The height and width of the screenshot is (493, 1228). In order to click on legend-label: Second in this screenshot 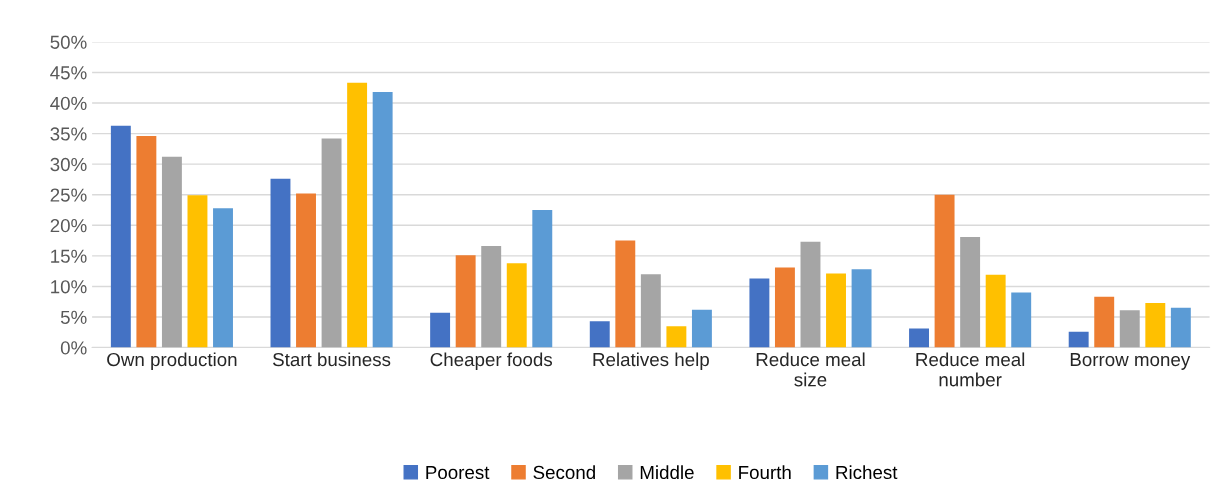, I will do `click(564, 472)`.